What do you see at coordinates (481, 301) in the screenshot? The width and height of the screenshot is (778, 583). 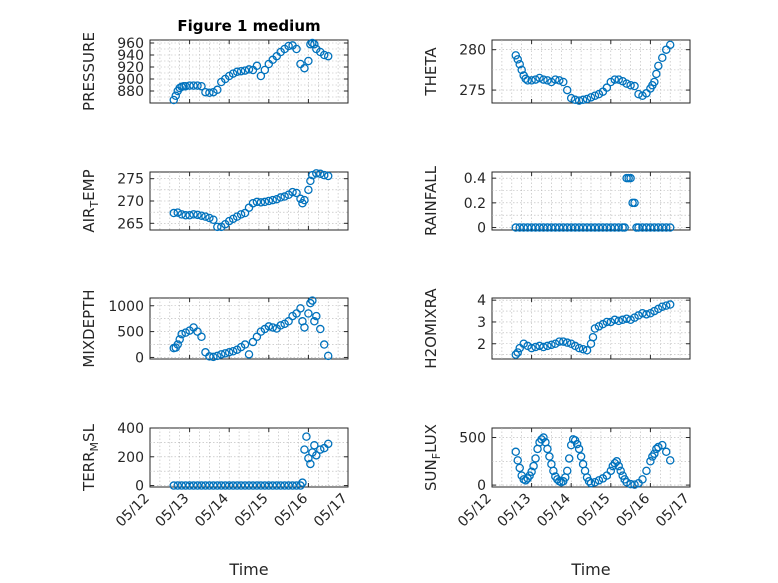 I see `y-tick-label: 4` at bounding box center [481, 301].